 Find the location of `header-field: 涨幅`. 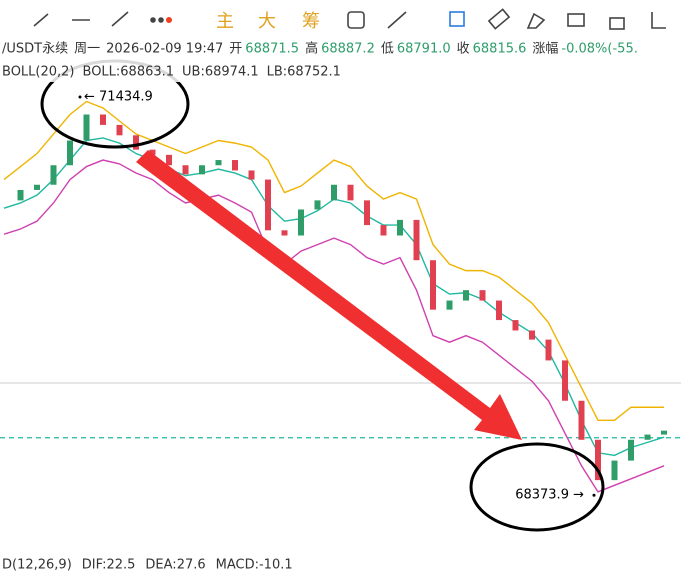

header-field: 涨幅 is located at coordinates (545, 49).